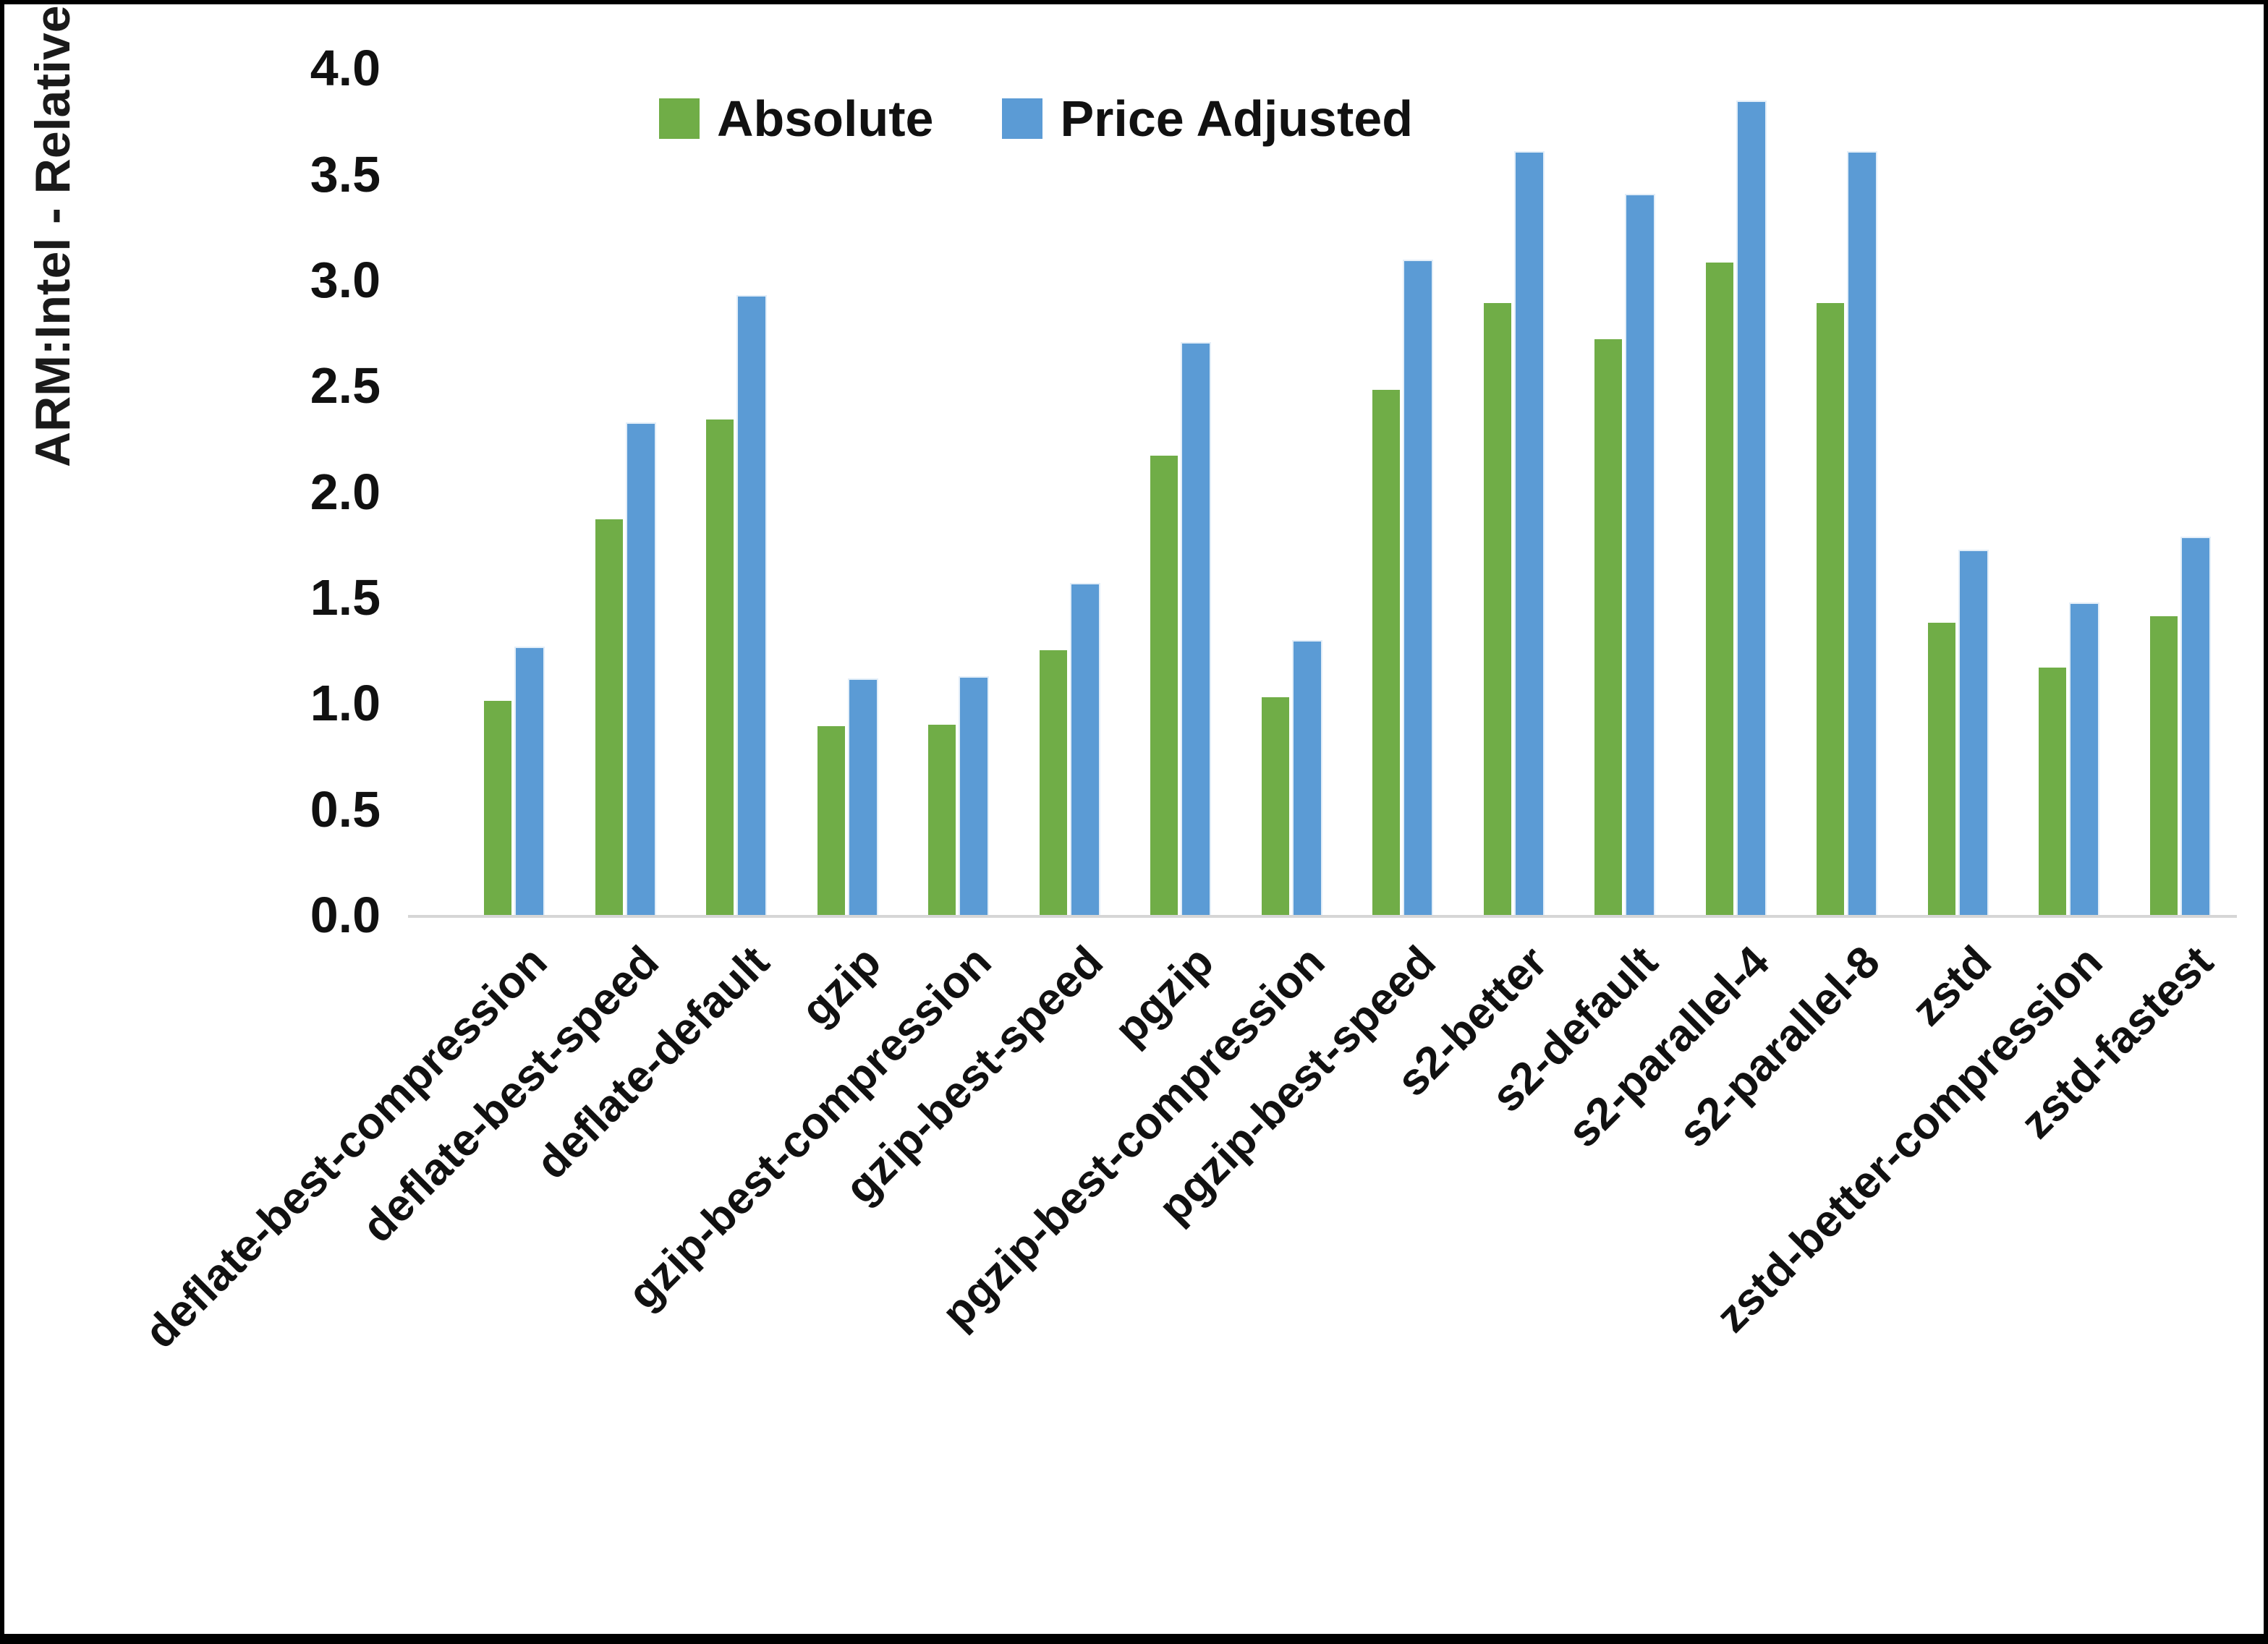 This screenshot has height=1644, width=2268. I want to click on legend-item-absolute: Absolute, so click(796, 119).